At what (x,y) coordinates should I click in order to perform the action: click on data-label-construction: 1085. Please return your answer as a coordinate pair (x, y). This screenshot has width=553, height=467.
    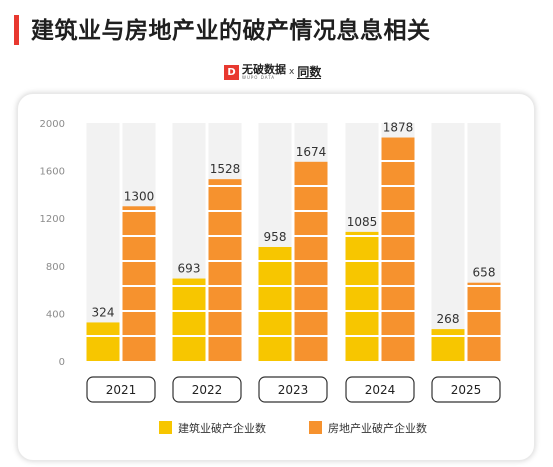
    Looking at the image, I should click on (362, 222).